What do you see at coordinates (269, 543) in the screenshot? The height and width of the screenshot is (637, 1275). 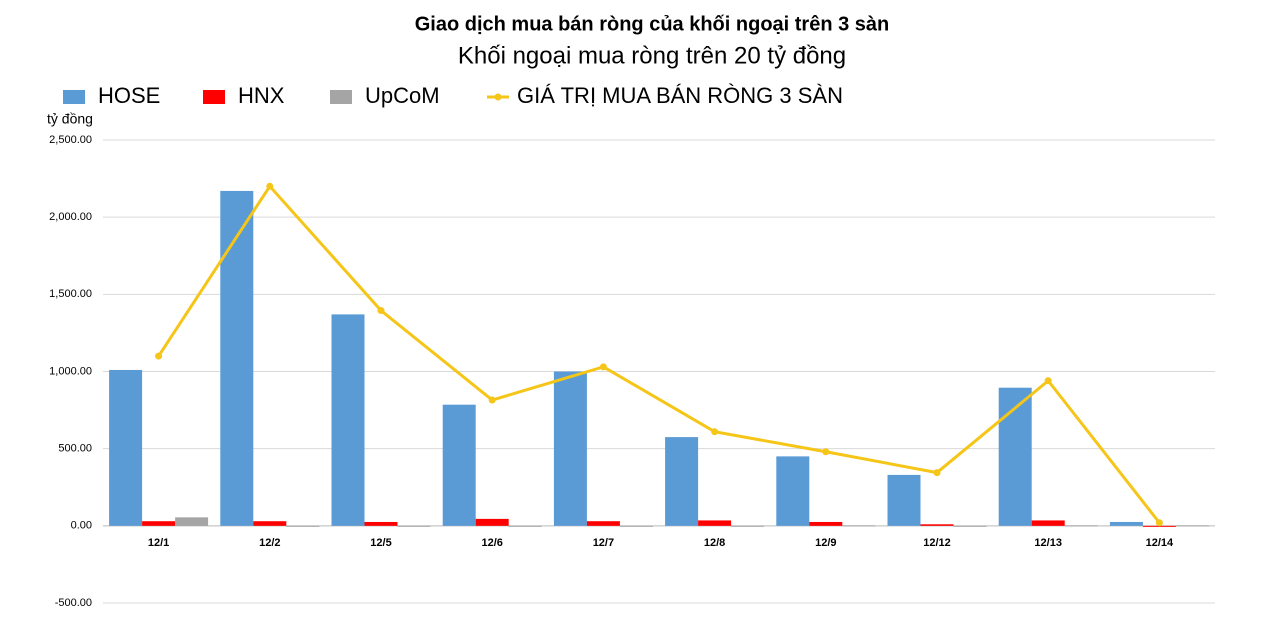 I see `x-tick-label: 12/2` at bounding box center [269, 543].